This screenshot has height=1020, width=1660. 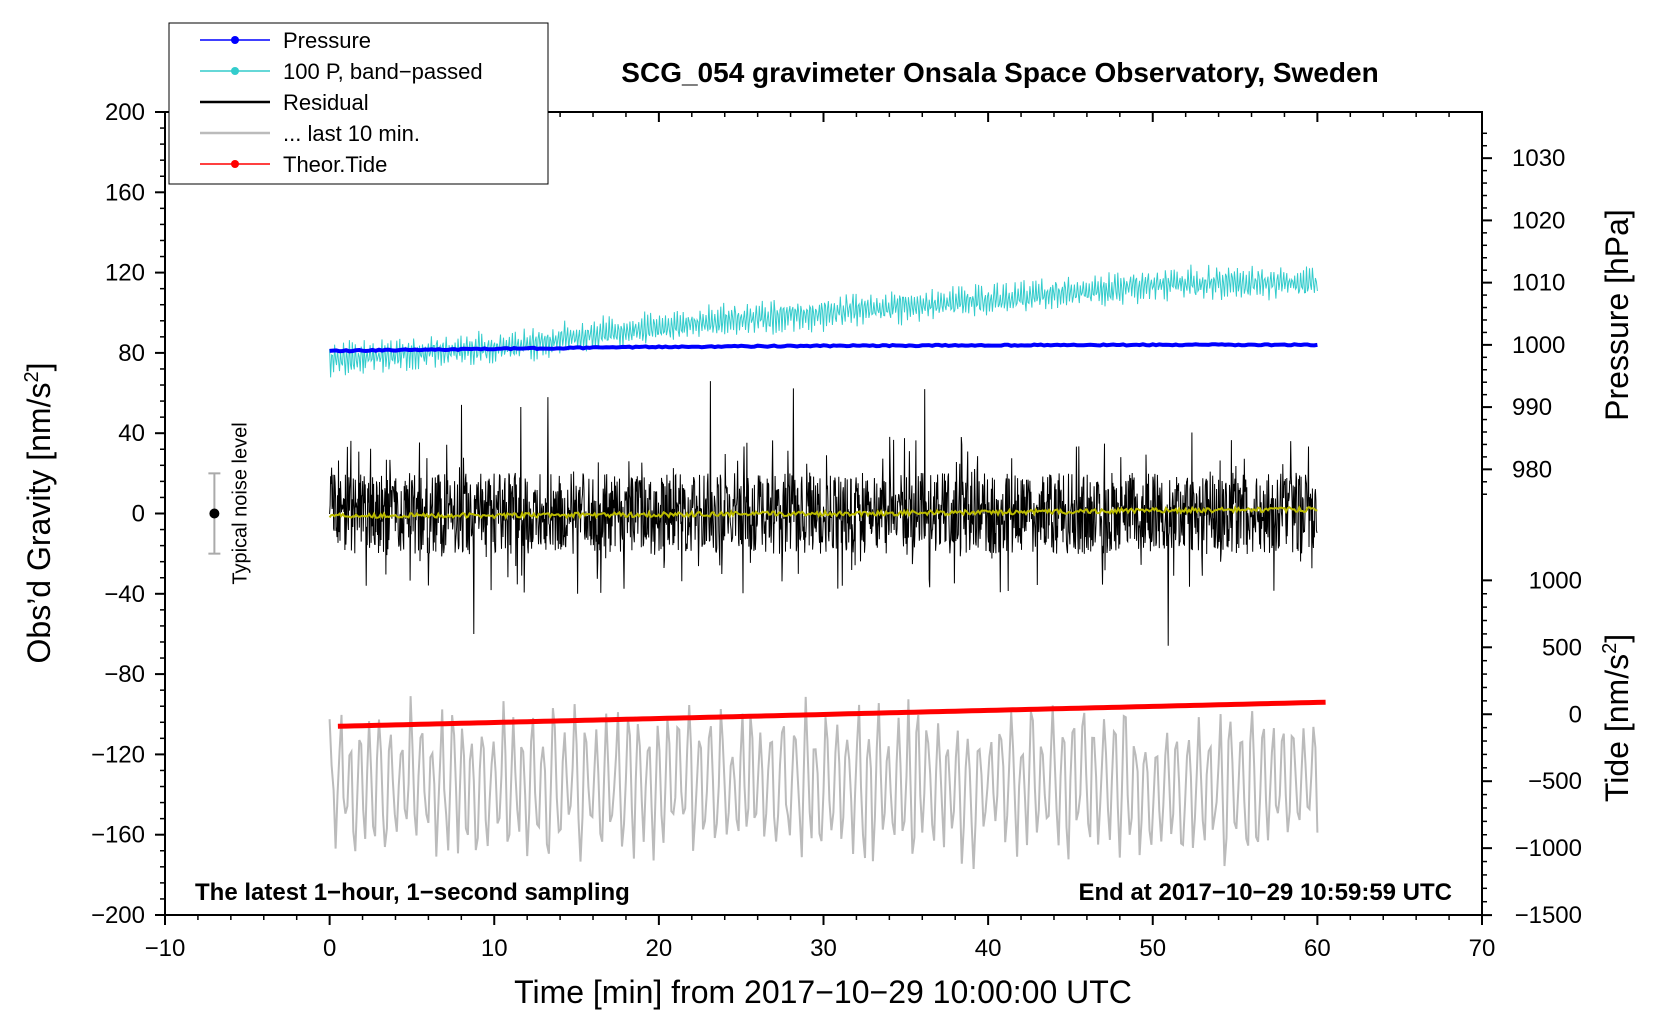 I want to click on y-axis-label-gravity-text: Obs’d Gravity [nm/s, so click(x=39, y=523).